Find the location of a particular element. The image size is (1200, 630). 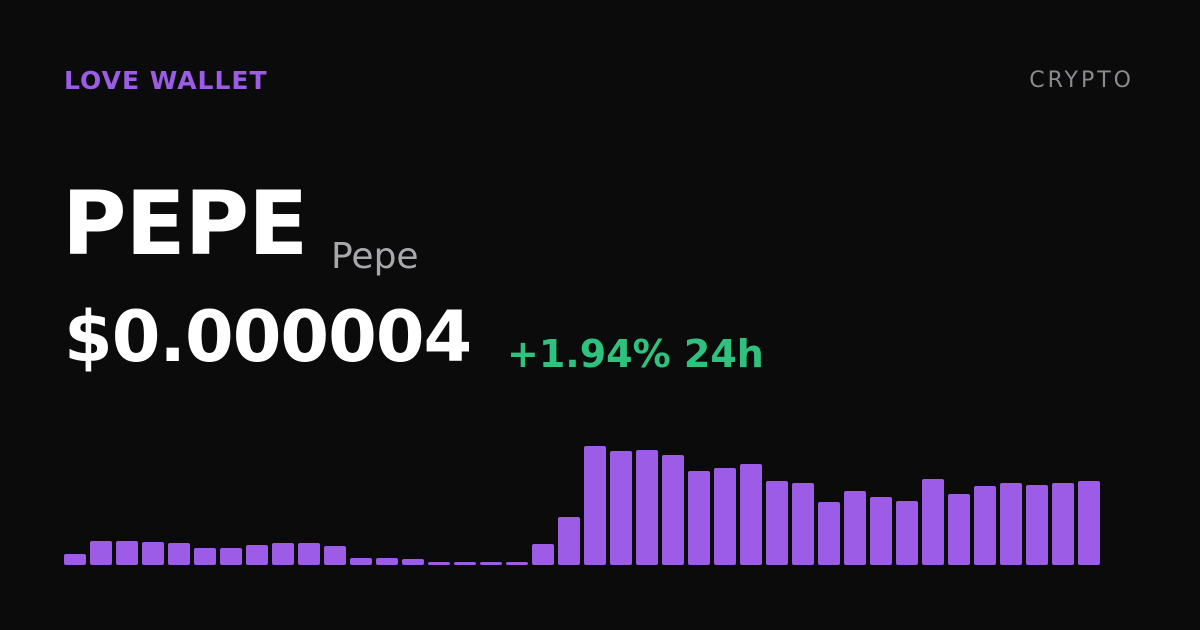

brand: LOVE WALLET is located at coordinates (166, 80).